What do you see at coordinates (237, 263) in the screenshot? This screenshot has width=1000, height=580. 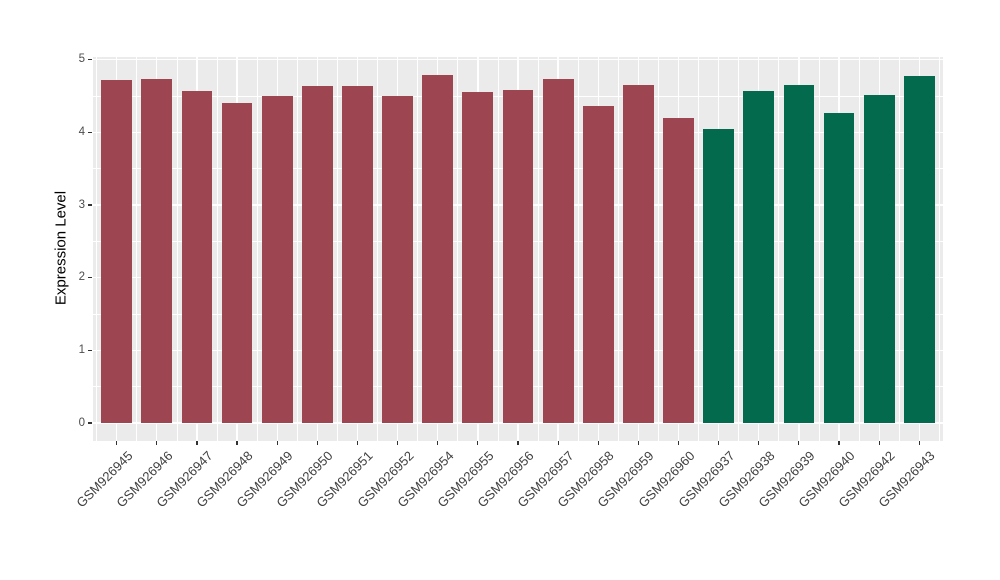 I see `bar-GSM926948` at bounding box center [237, 263].